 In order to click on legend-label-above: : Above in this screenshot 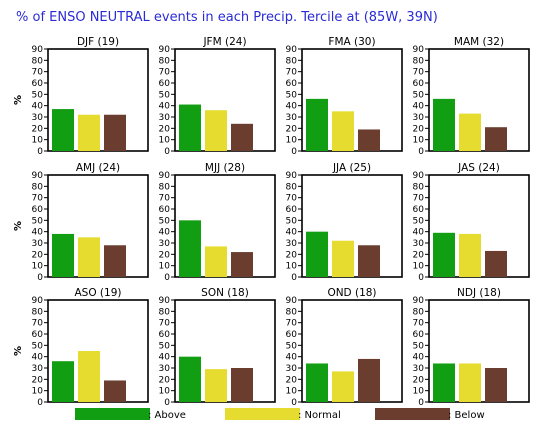, I will do `click(167, 415)`.